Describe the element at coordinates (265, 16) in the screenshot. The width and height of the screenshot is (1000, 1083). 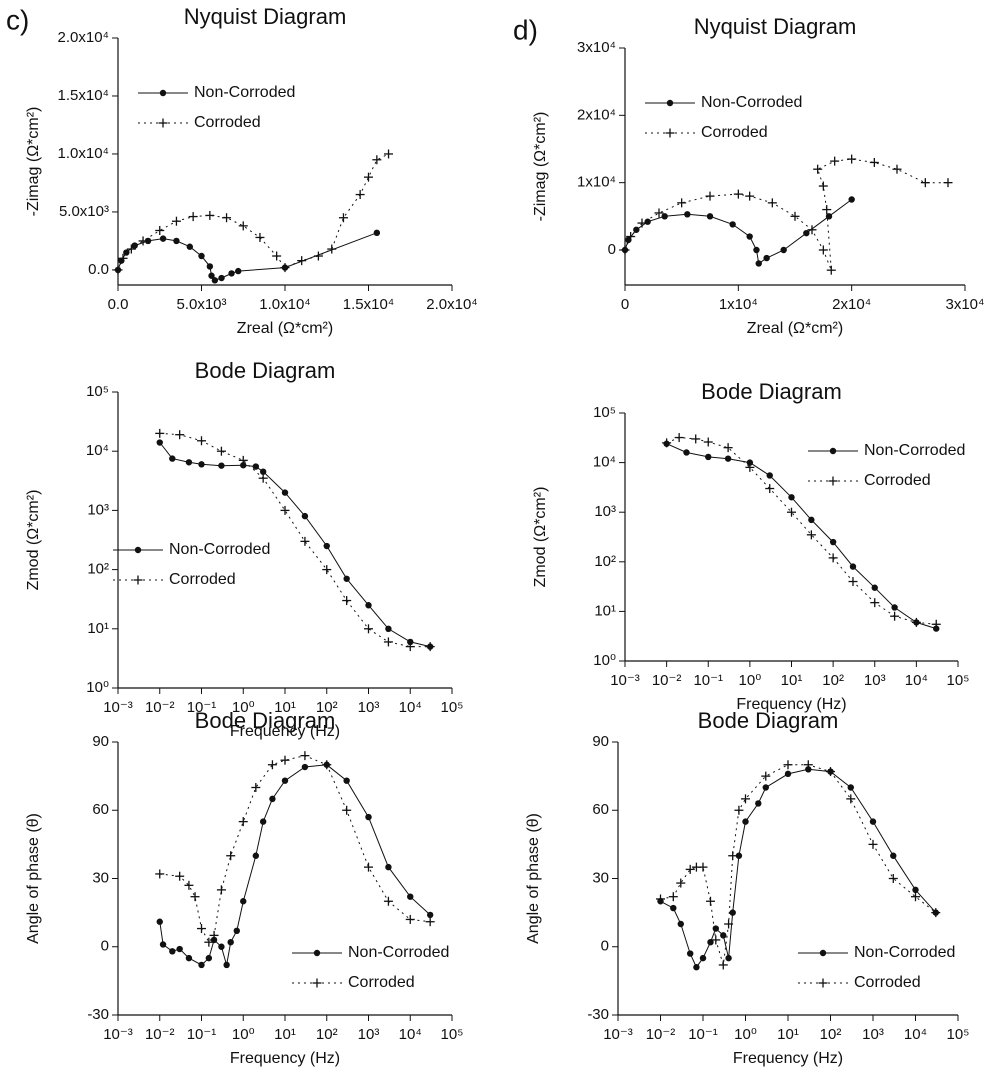
I see `chart-title: Nyquist Diagram` at that location.